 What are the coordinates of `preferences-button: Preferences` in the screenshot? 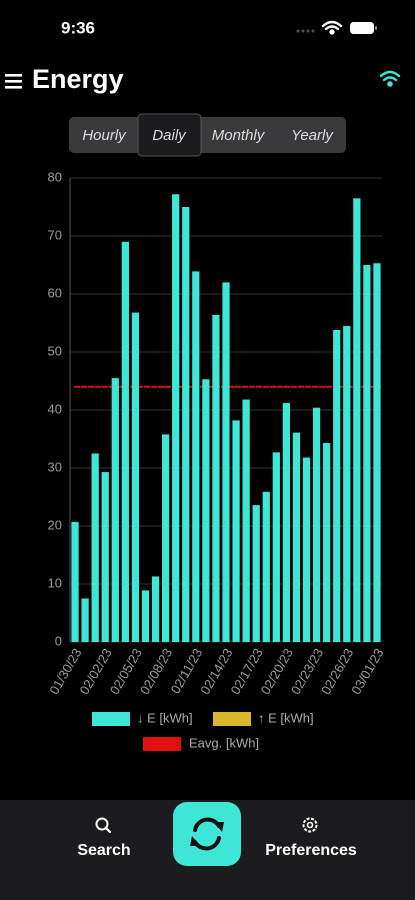 It's located at (311, 838).